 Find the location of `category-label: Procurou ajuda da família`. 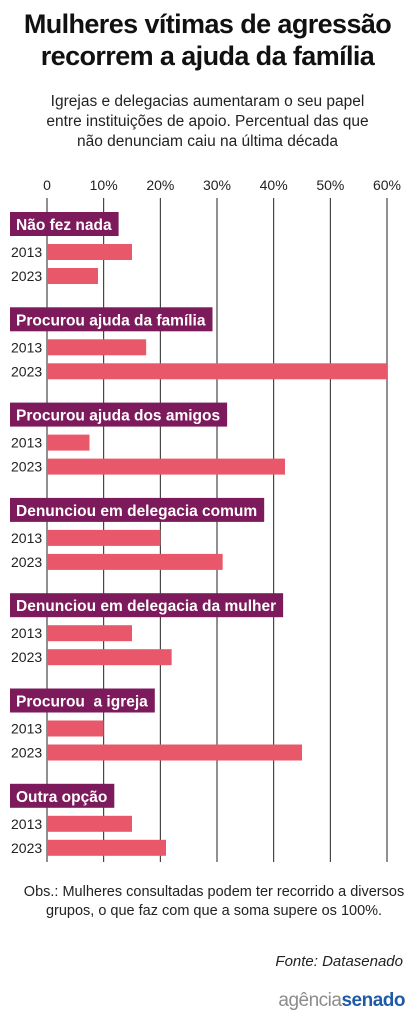

category-label: Procurou ajuda da família is located at coordinates (111, 320).